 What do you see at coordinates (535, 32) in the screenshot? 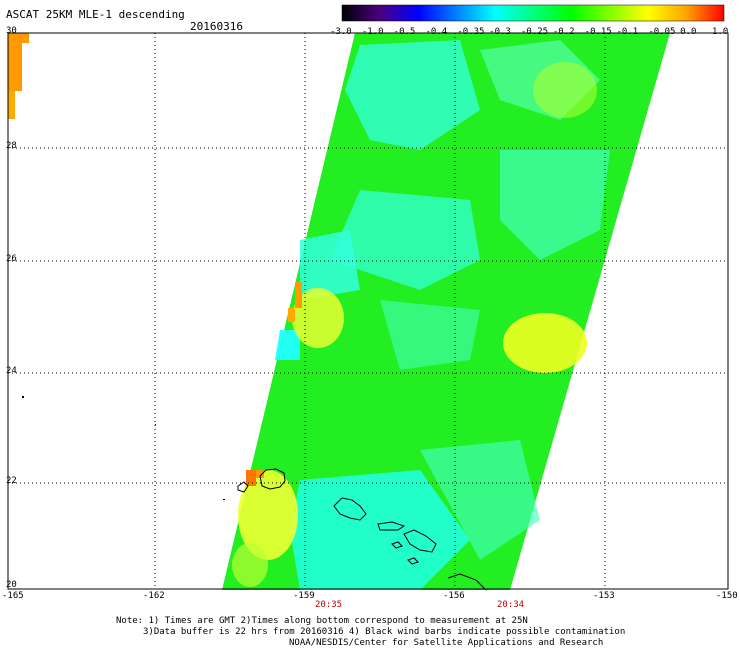
I see `colorbar-tick-label: -0.25` at bounding box center [535, 32].